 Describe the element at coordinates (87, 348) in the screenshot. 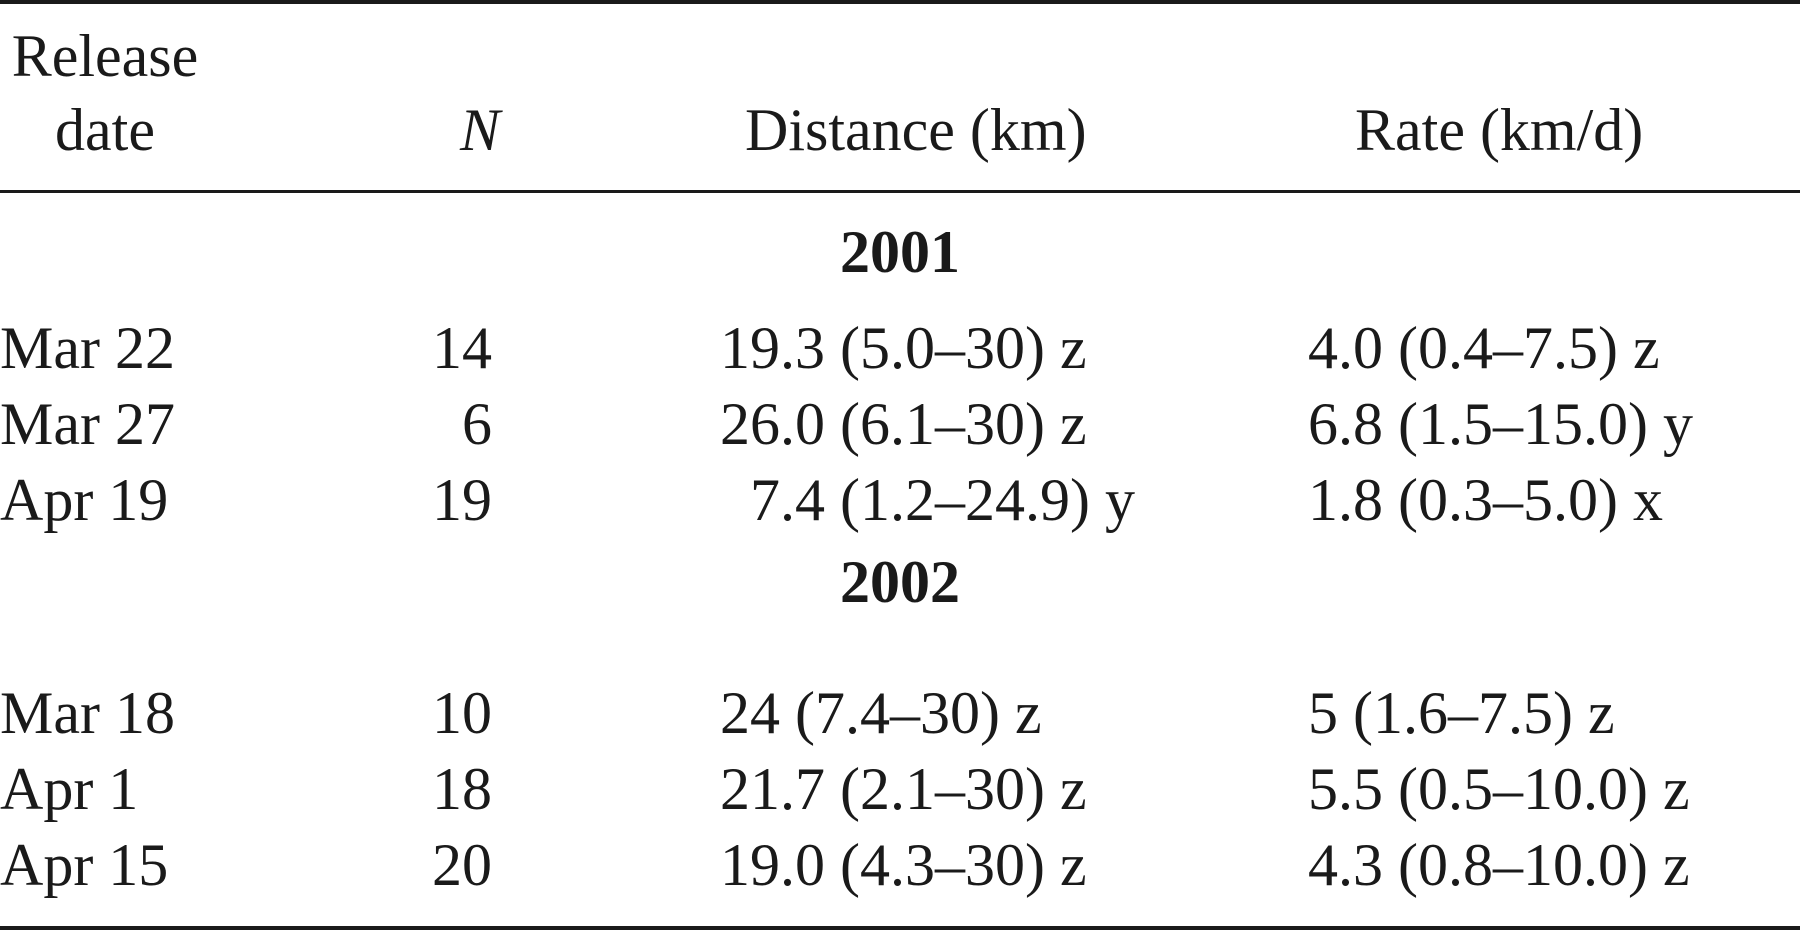

I see `cell-release-date: Mar 22` at that location.